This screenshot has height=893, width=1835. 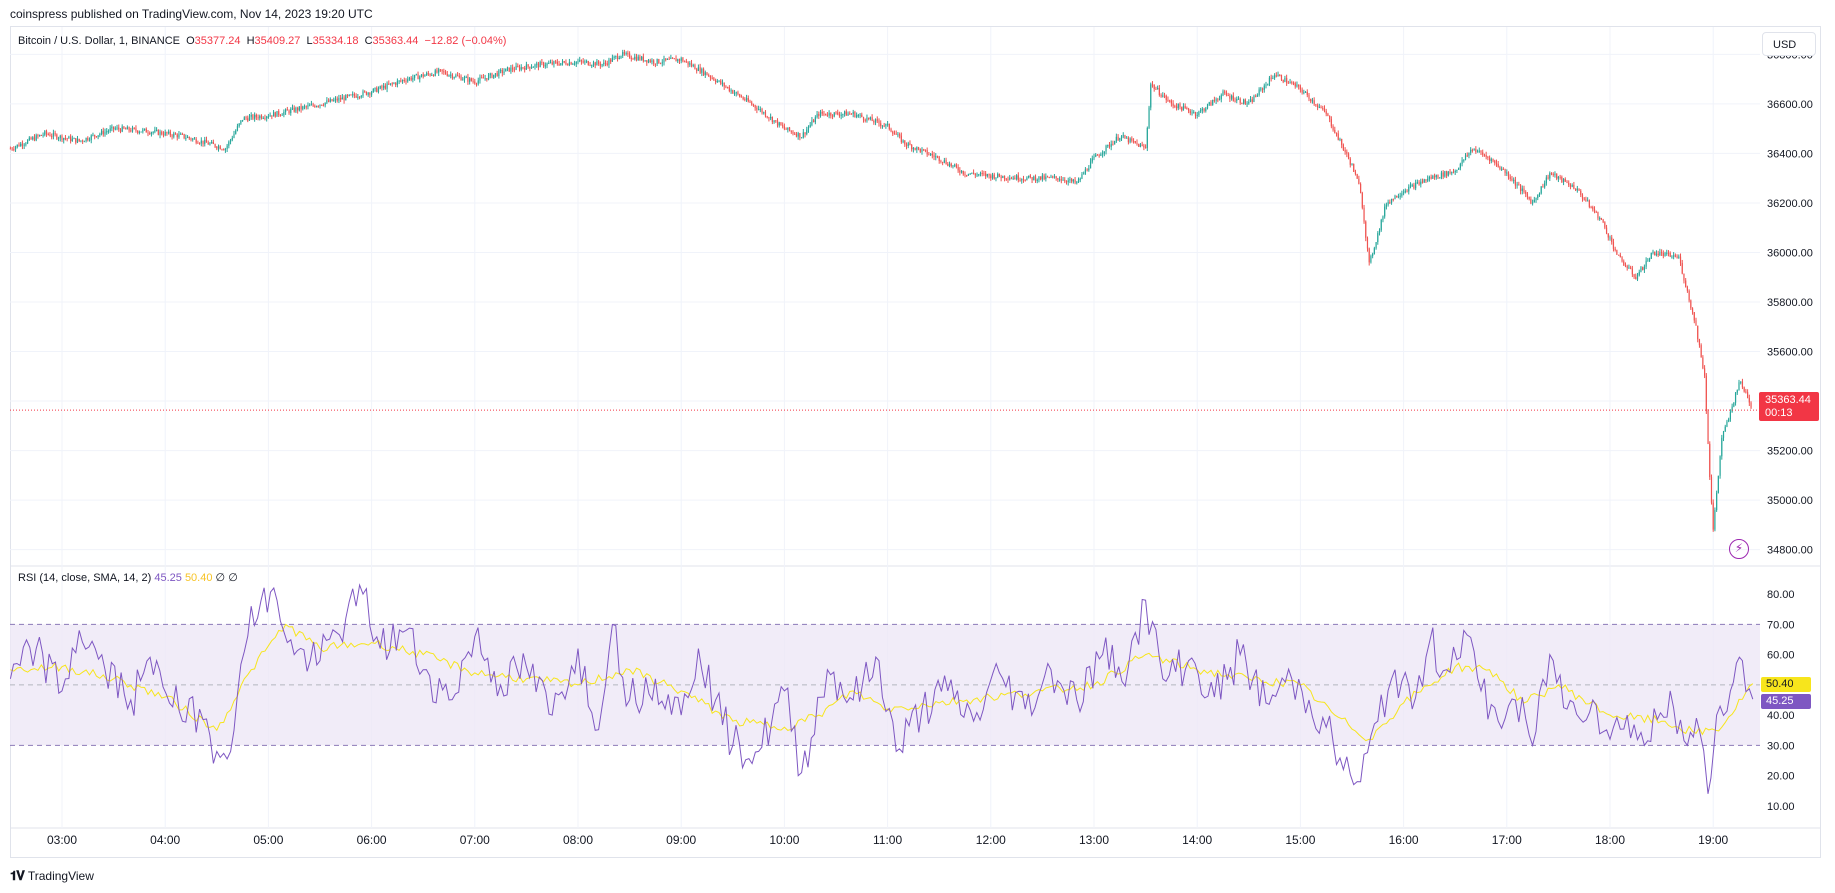 What do you see at coordinates (99, 41) in the screenshot?
I see `legend-symbol: Bitcoin / U.S. Dollar, 1, BINANCE` at bounding box center [99, 41].